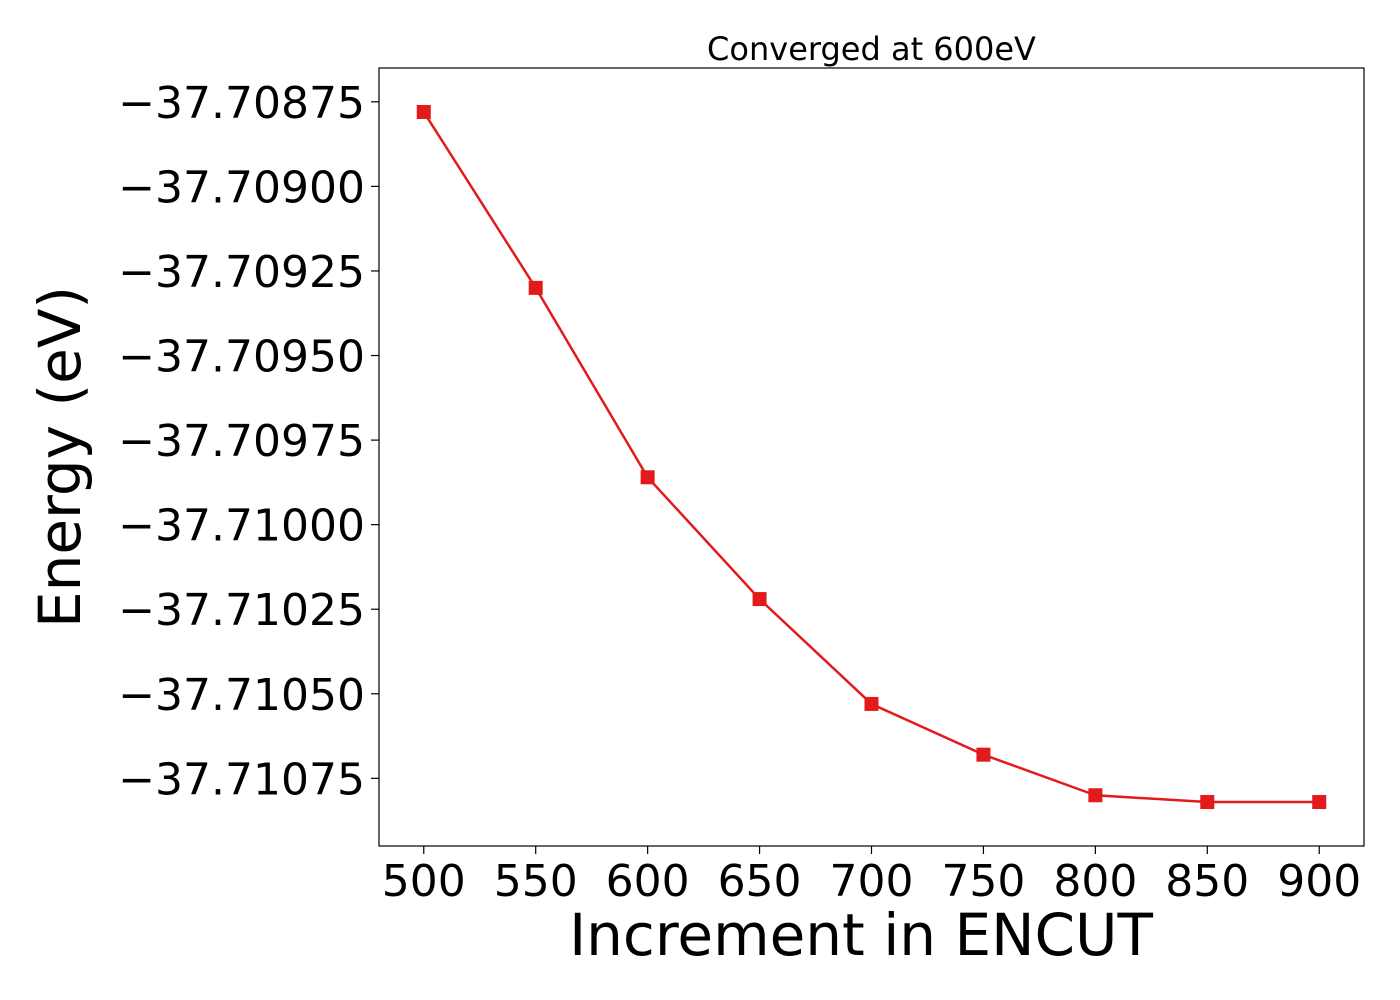  What do you see at coordinates (241, 526) in the screenshot?
I see `y-tick-label: −37.71000` at bounding box center [241, 526].